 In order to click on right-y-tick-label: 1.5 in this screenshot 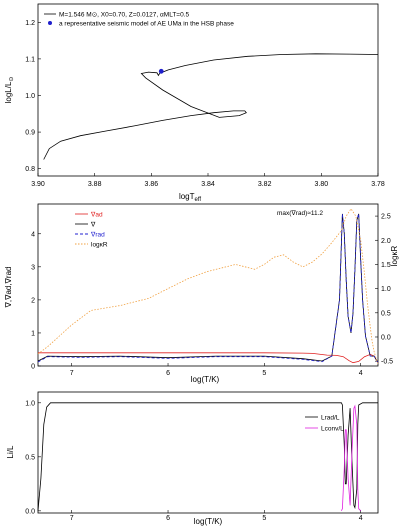, I will do `click(386, 265)`.